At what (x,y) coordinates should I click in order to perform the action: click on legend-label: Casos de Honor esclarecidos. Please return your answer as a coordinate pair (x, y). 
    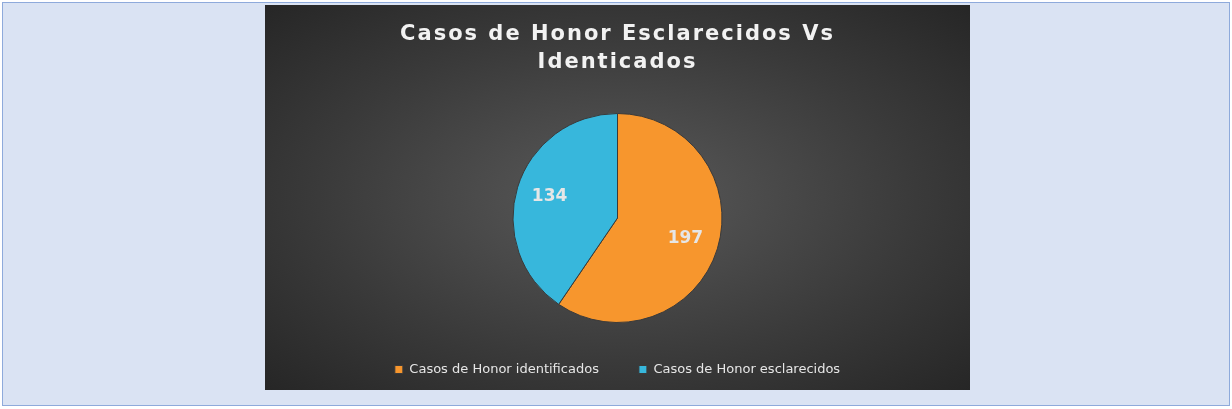
    Looking at the image, I should click on (747, 368).